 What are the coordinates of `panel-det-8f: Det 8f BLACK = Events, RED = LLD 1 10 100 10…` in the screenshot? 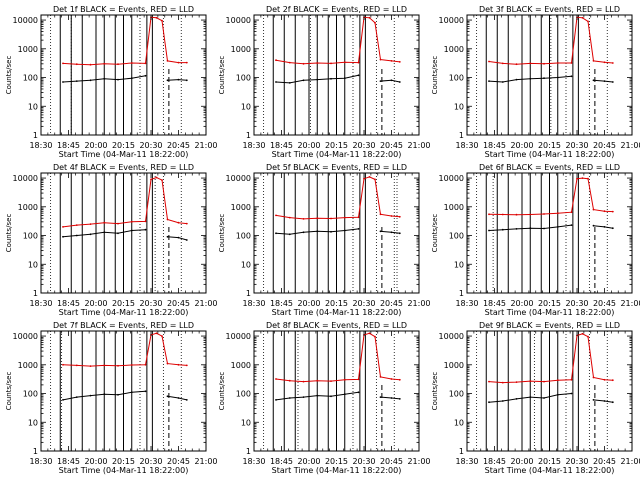 It's located at (324, 398).